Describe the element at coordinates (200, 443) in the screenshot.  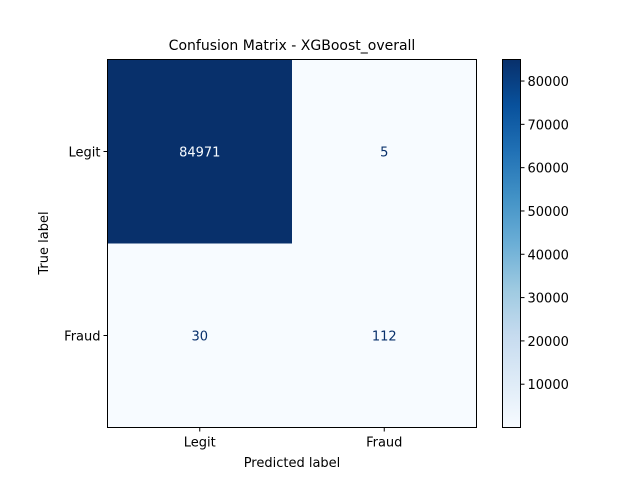
I see `x-tick-label: Legit` at that location.